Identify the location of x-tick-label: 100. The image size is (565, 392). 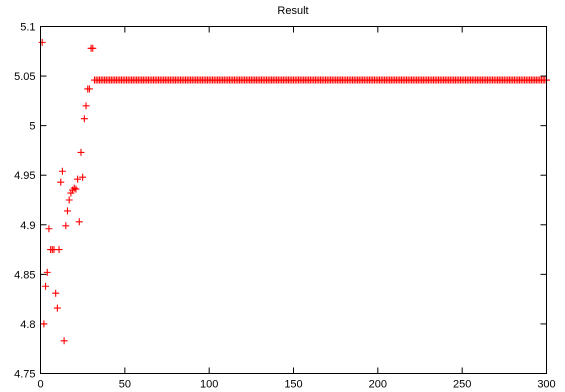
(209, 385).